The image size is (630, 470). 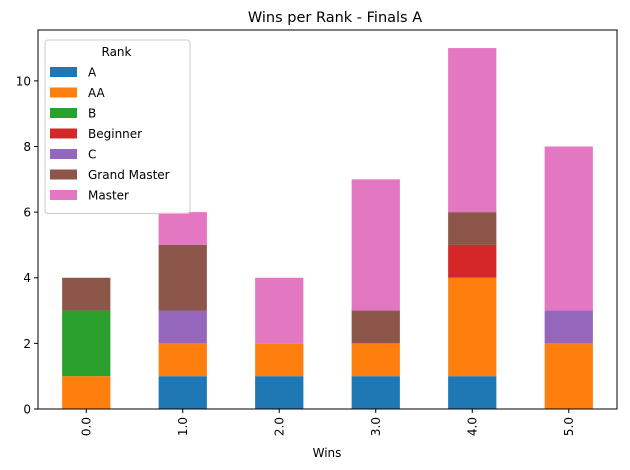 What do you see at coordinates (279, 360) in the screenshot?
I see `bar-aa-2.0` at bounding box center [279, 360].